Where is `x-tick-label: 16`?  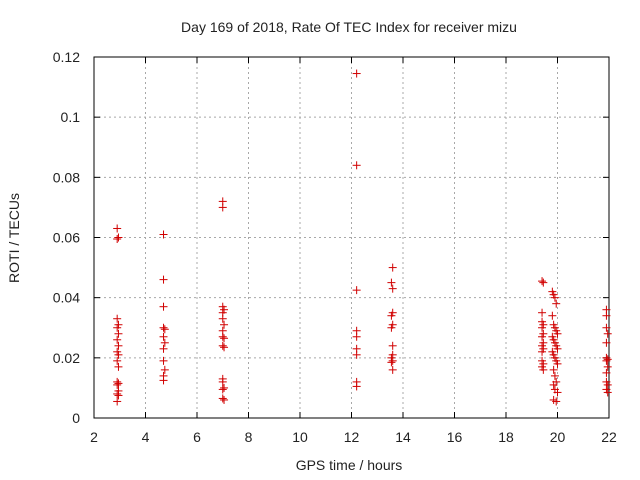
x-tick-label: 16 is located at coordinates (455, 437).